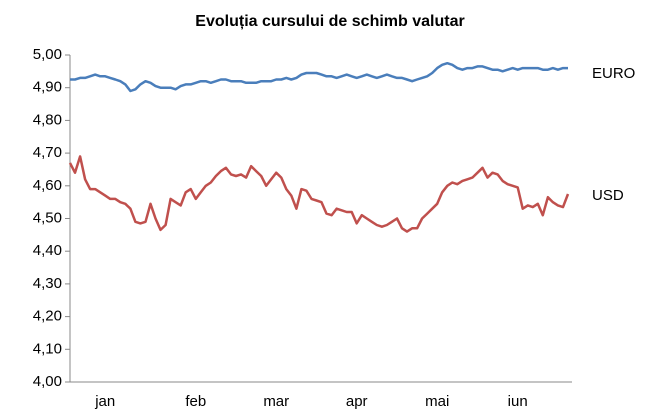 The width and height of the screenshot is (645, 413). What do you see at coordinates (613, 73) in the screenshot?
I see `series-label: EURO` at bounding box center [613, 73].